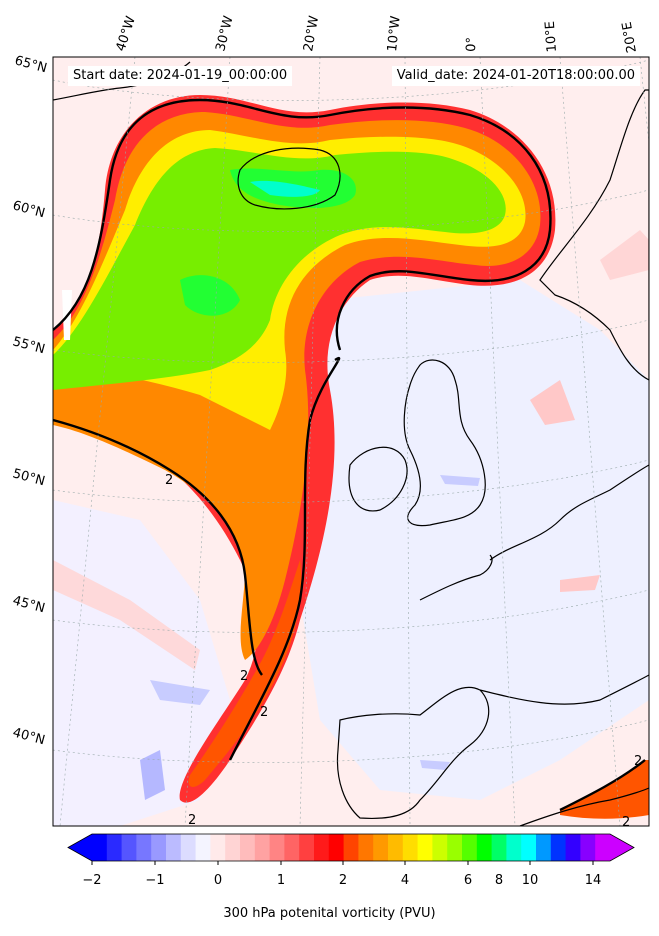  What do you see at coordinates (564, 689) in the screenshot?
I see `mediterranean-coast` at bounding box center [564, 689].